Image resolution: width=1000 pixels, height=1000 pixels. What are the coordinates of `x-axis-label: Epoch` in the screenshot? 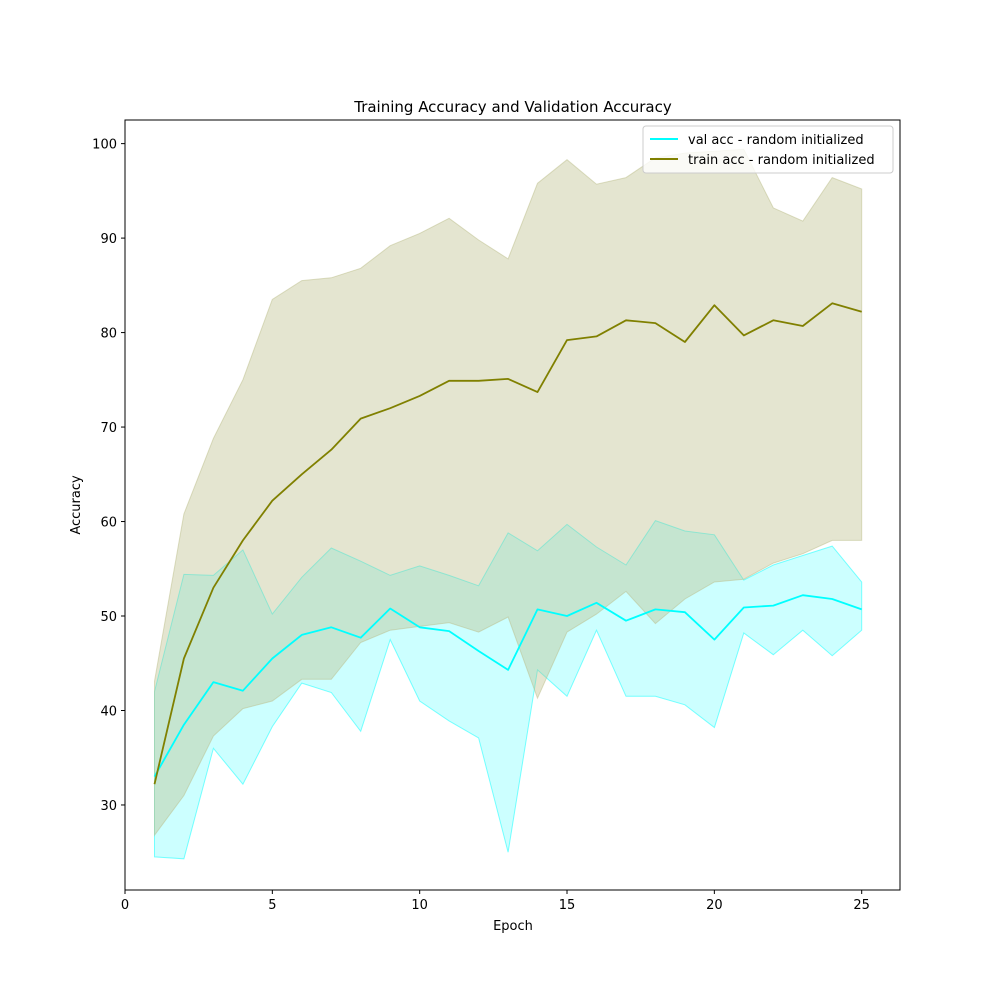 It's located at (513, 926).